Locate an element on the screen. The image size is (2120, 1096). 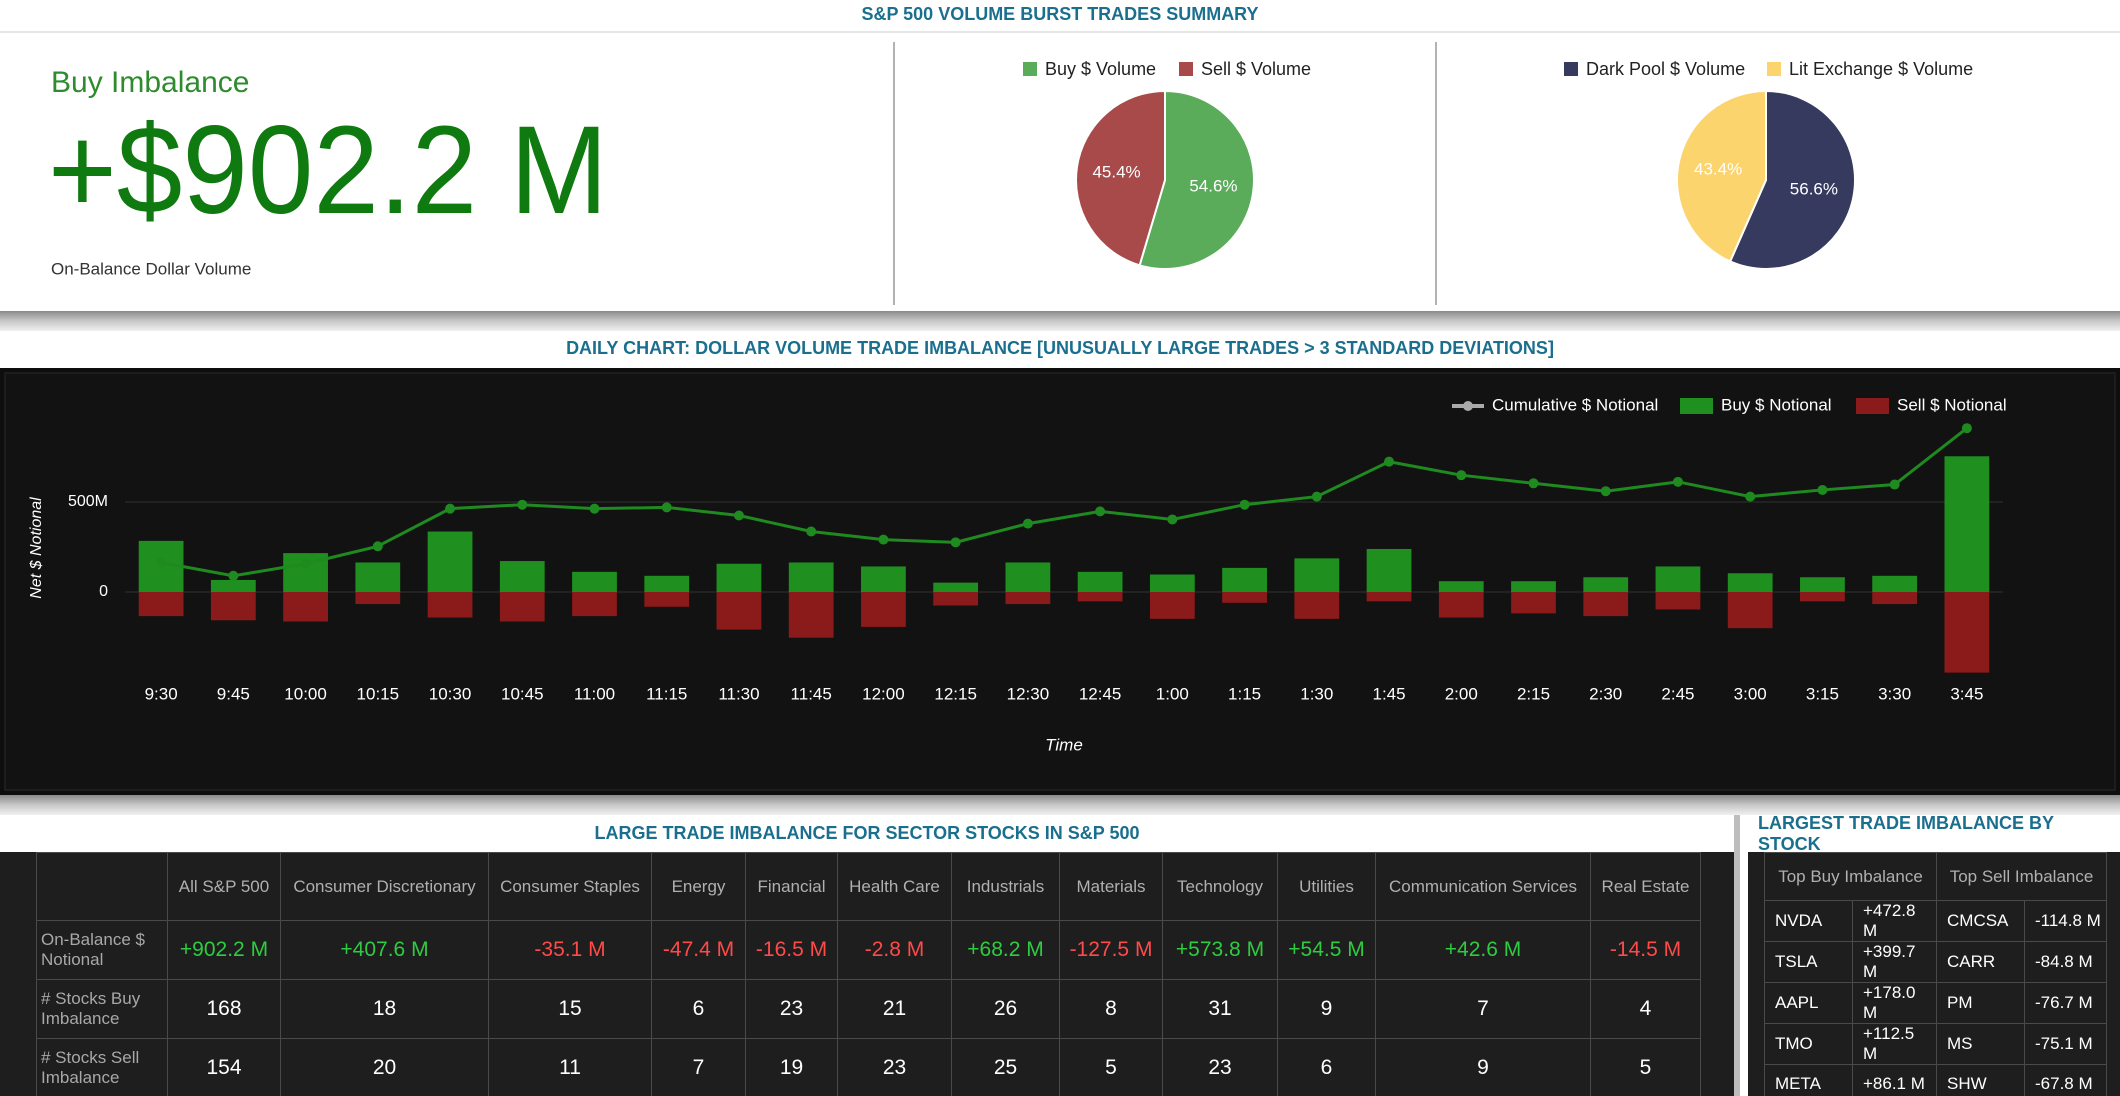
kpi-value: +$902.2 M is located at coordinates (328, 170).